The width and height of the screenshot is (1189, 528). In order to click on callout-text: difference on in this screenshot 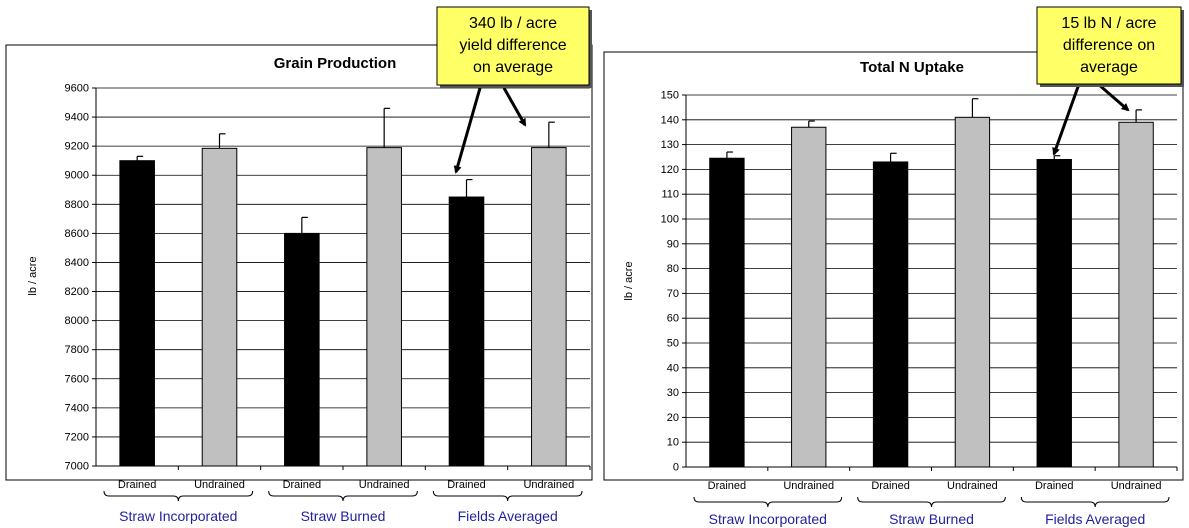, I will do `click(1109, 45)`.